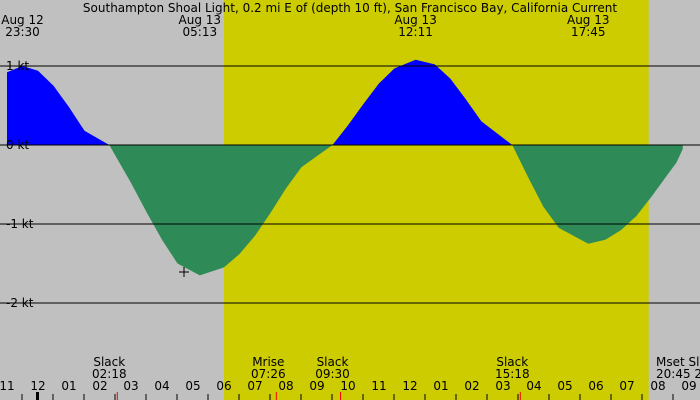  Describe the element at coordinates (17, 145) in the screenshot. I see `y-tick-label: 0 kt` at that location.